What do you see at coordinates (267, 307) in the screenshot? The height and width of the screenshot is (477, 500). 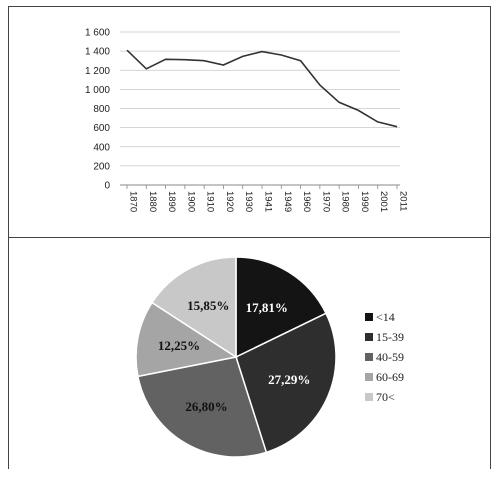 I see `pie-data-label: 17,81%` at bounding box center [267, 307].